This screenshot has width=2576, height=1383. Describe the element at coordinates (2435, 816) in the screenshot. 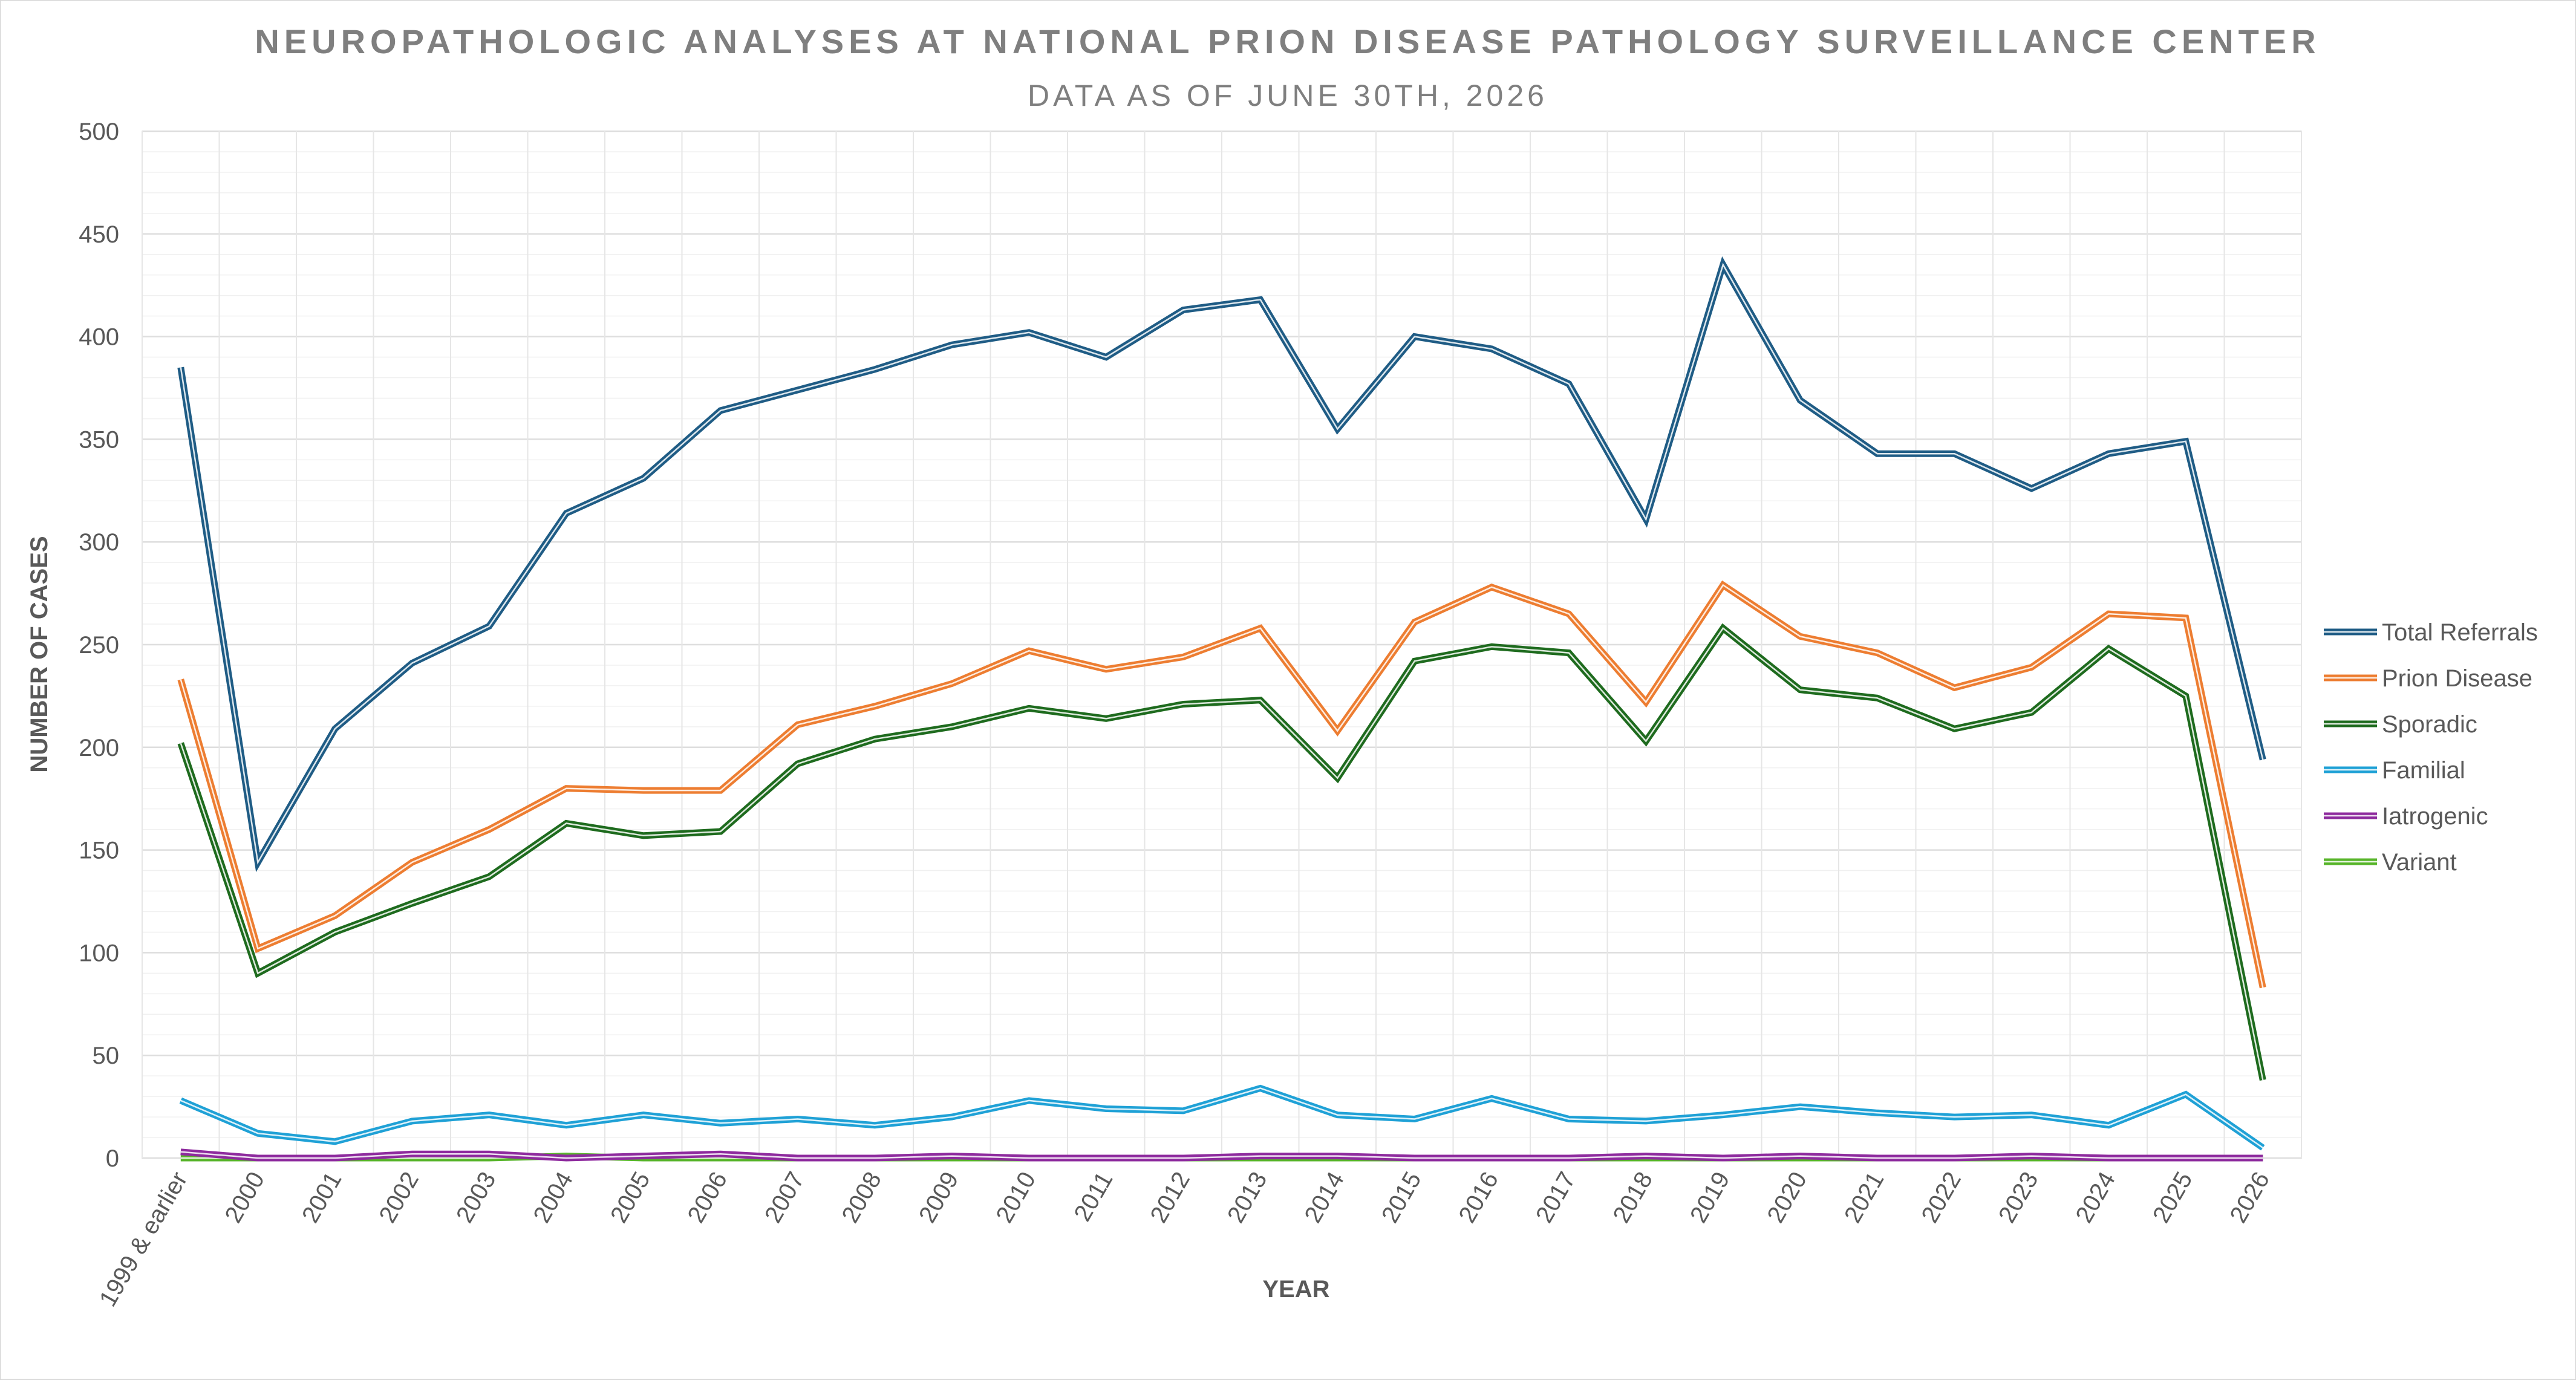

I see `legend-label-iatrogenic: Iatrogenic` at that location.